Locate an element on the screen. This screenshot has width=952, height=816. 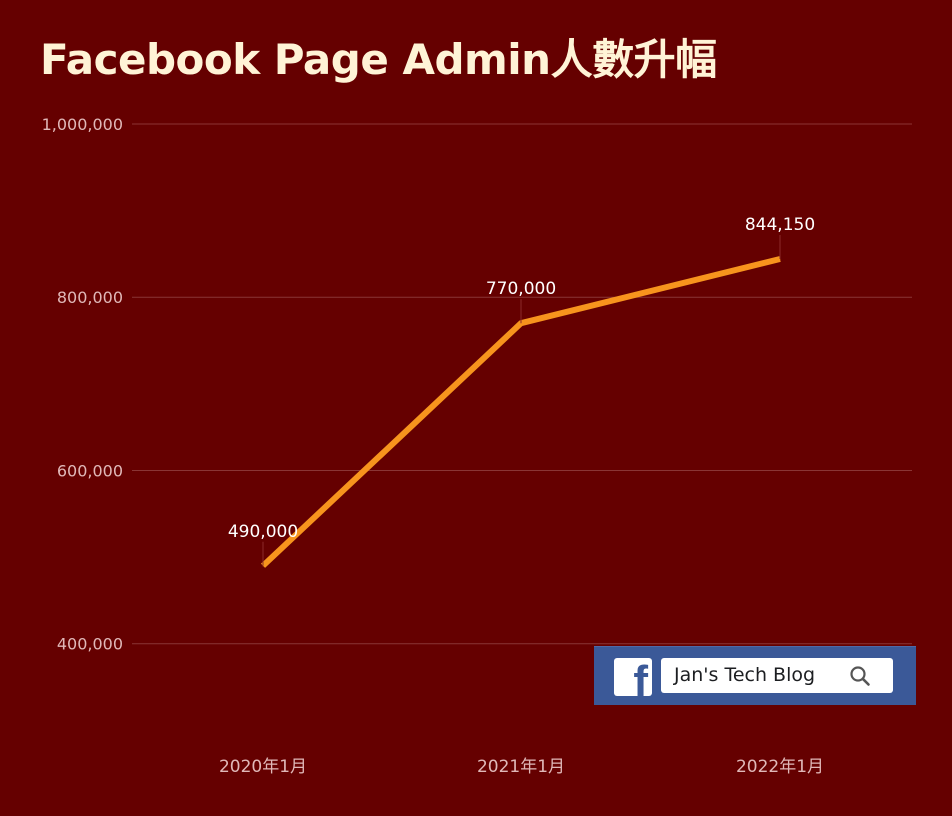
y-tick-label: 1,000,000 is located at coordinates (82, 124).